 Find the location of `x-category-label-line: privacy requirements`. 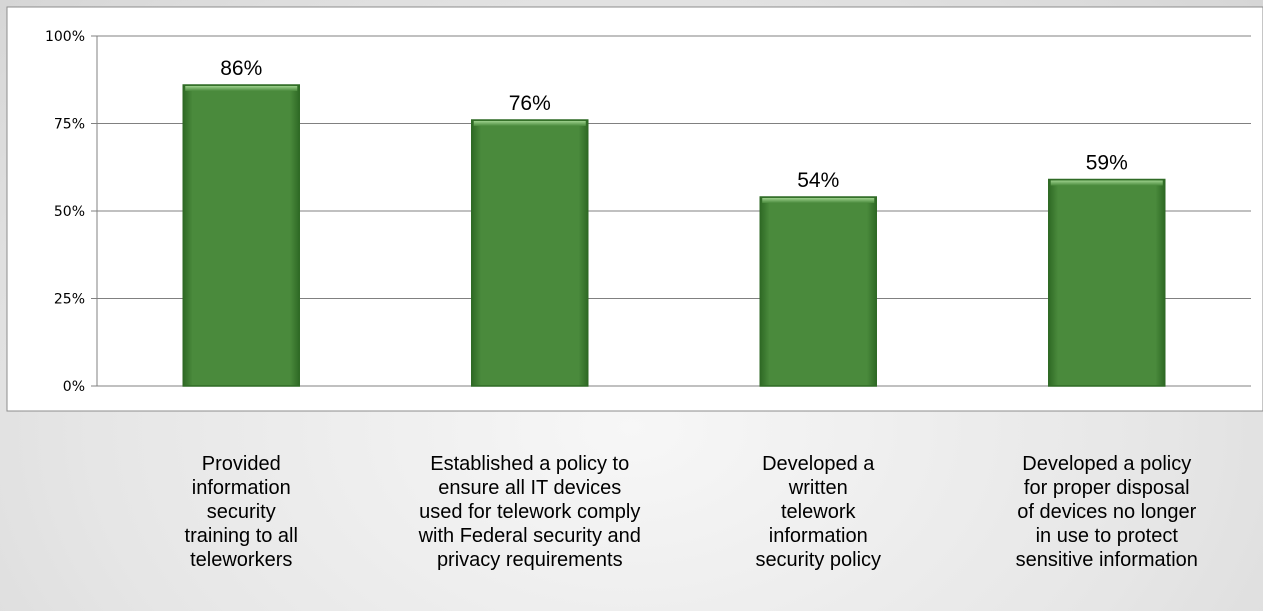

x-category-label-line: privacy requirements is located at coordinates (529, 560).